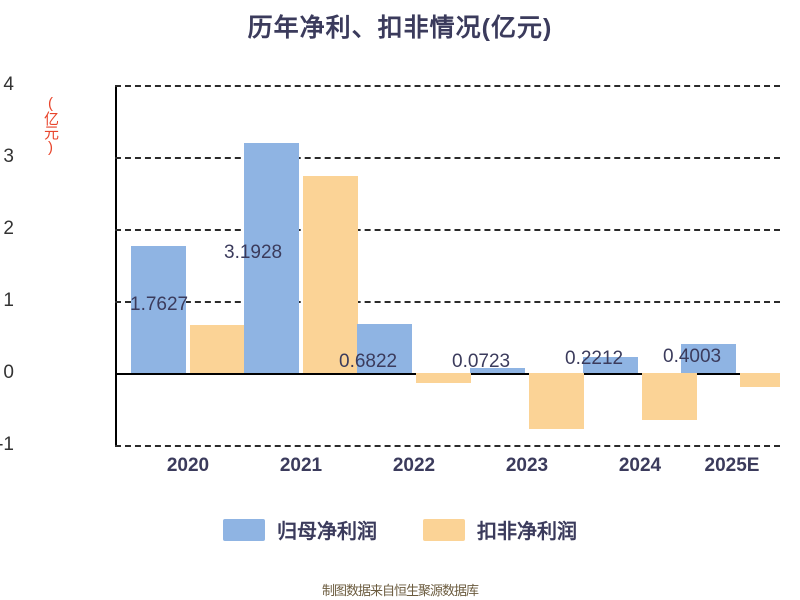 The width and height of the screenshot is (800, 600). I want to click on bar-2022-deducted-profit, so click(443, 378).